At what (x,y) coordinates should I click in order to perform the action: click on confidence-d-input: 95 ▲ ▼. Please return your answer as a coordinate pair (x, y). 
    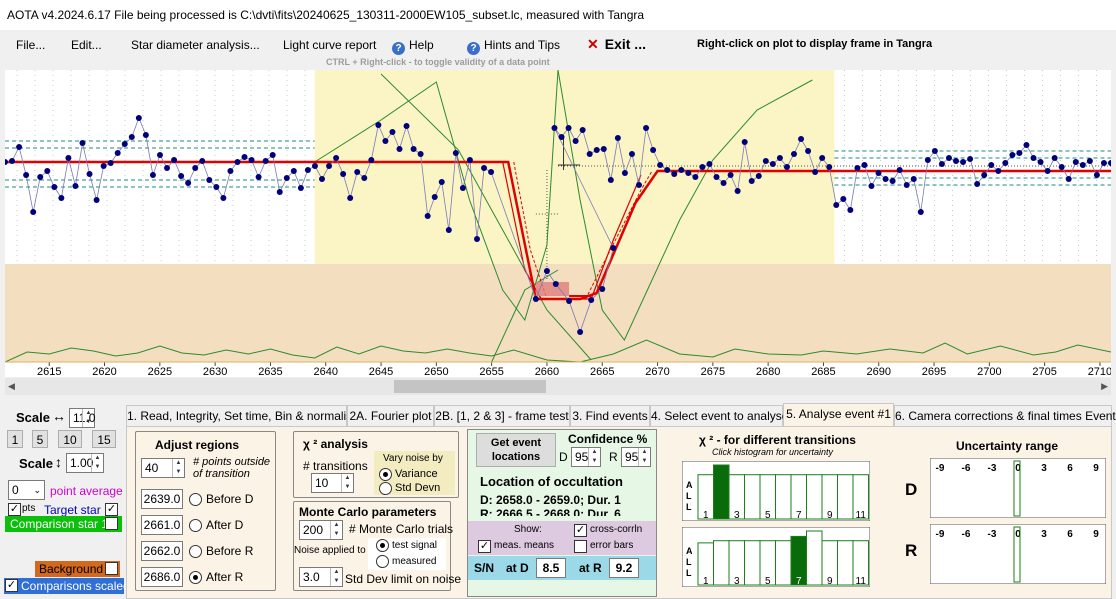
    Looking at the image, I should click on (586, 457).